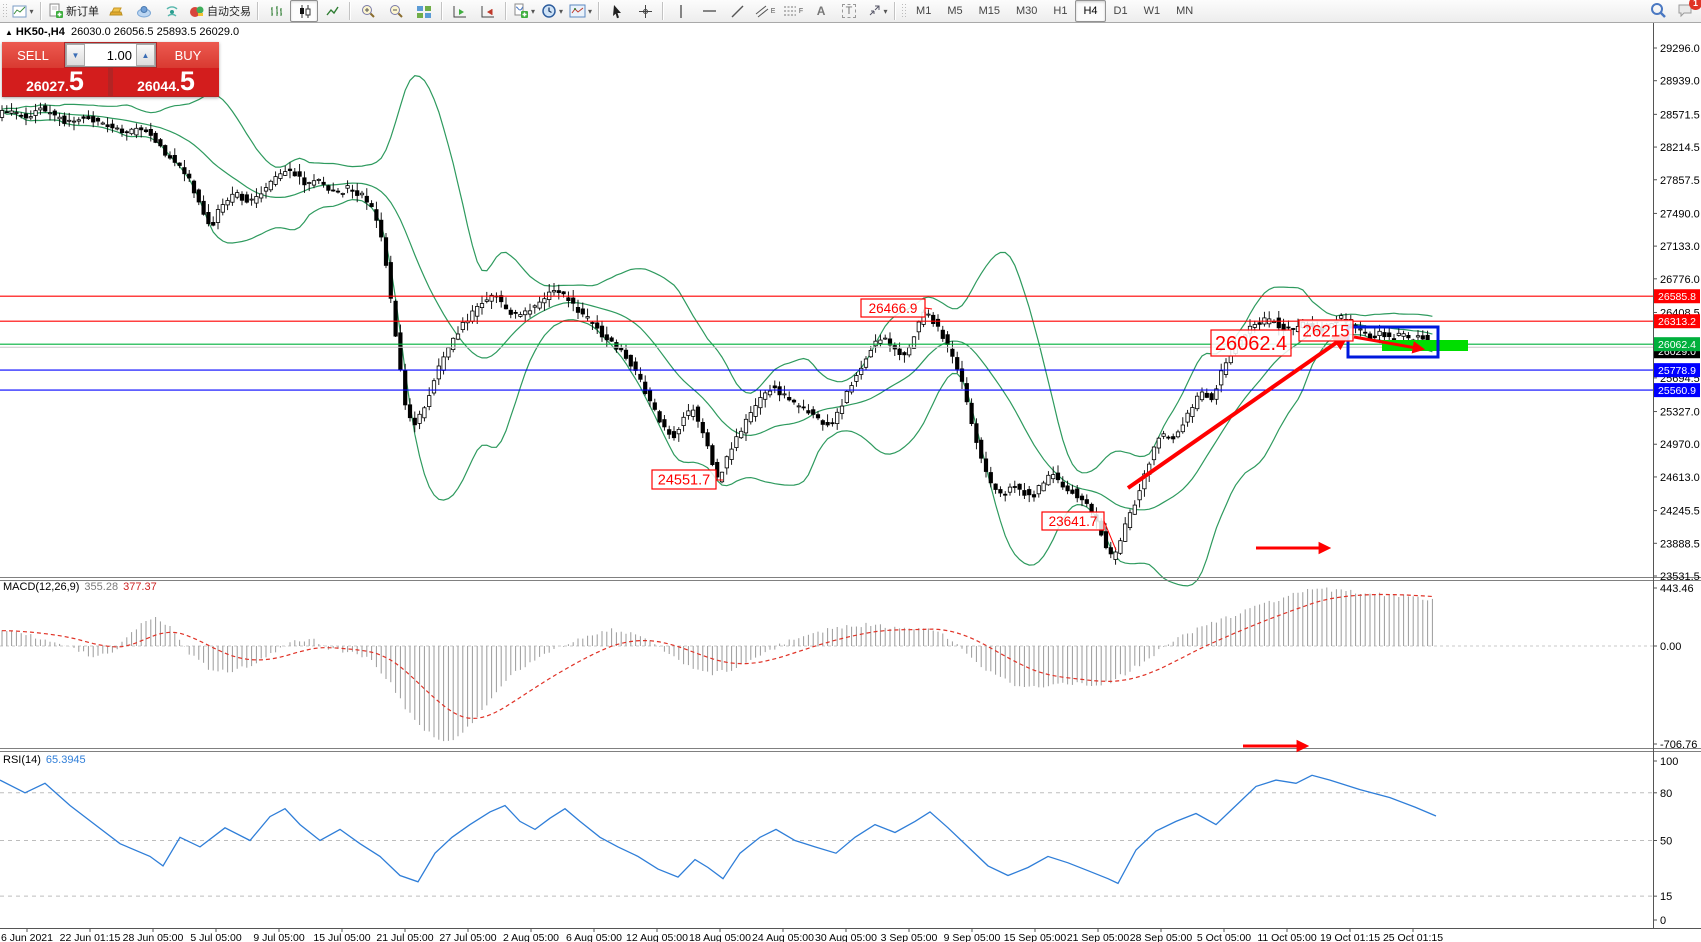 This screenshot has height=942, width=1701. What do you see at coordinates (1658, 11) in the screenshot?
I see `search-icon` at bounding box center [1658, 11].